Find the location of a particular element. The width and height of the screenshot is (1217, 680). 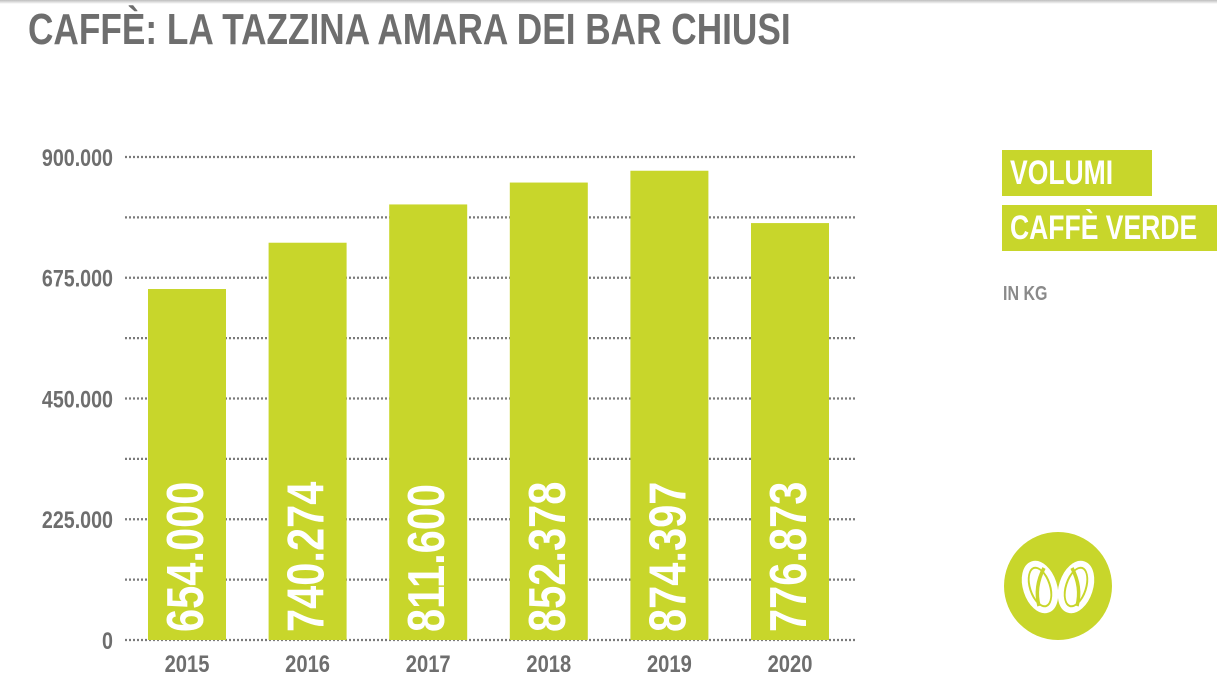

y-tick-label: 900.000 is located at coordinates (77, 157).